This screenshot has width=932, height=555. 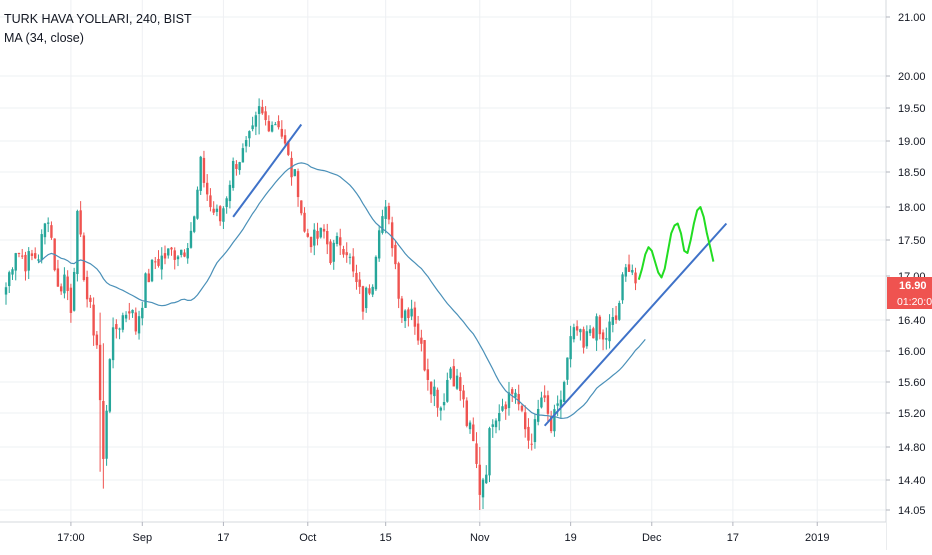 What do you see at coordinates (44, 38) in the screenshot?
I see `indicator-label: MA (34, close)` at bounding box center [44, 38].